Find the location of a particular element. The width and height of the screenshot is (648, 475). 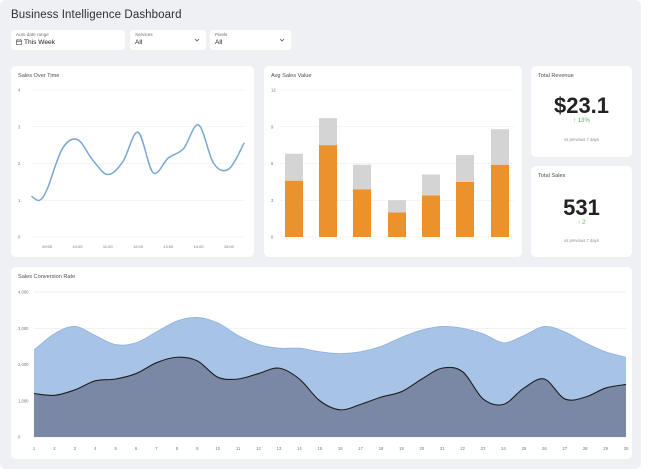

x-tick-label: 11:00 is located at coordinates (108, 246).